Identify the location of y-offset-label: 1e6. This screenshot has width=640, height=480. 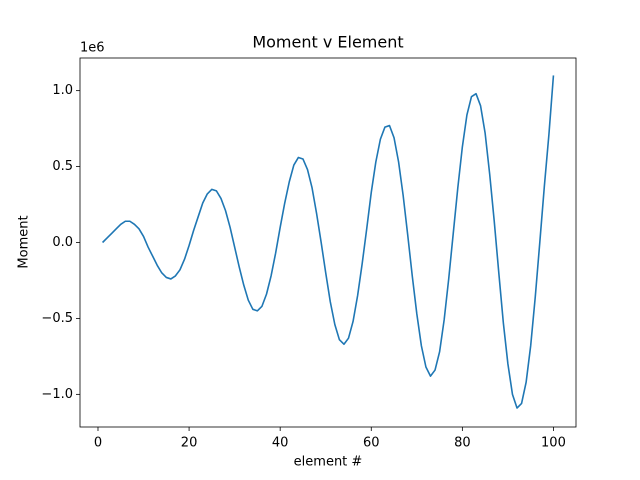
(92, 48).